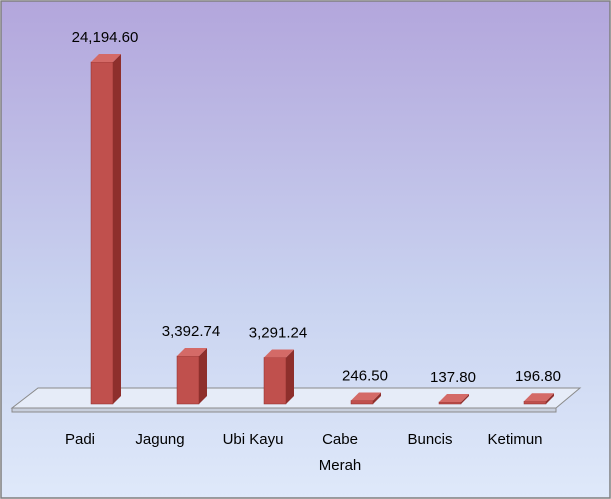 The height and width of the screenshot is (499, 611). What do you see at coordinates (514, 439) in the screenshot?
I see `x-tick-label: Ketimun` at bounding box center [514, 439].